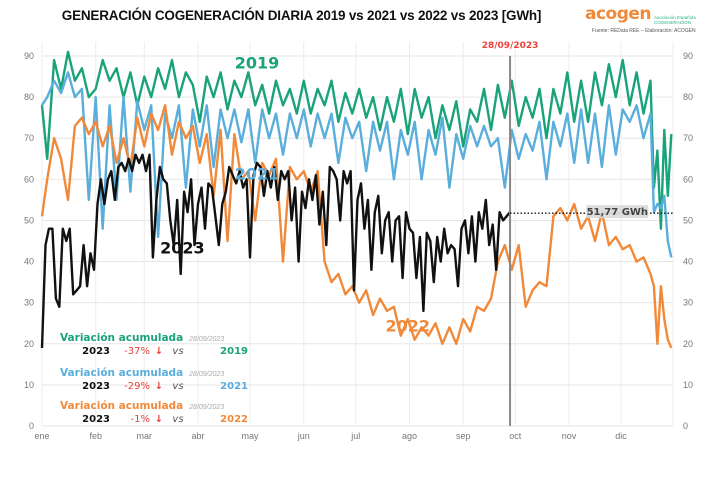 This screenshot has height=478, width=723. What do you see at coordinates (31, 426) in the screenshot?
I see `y-tick-label-left: 0` at bounding box center [31, 426].